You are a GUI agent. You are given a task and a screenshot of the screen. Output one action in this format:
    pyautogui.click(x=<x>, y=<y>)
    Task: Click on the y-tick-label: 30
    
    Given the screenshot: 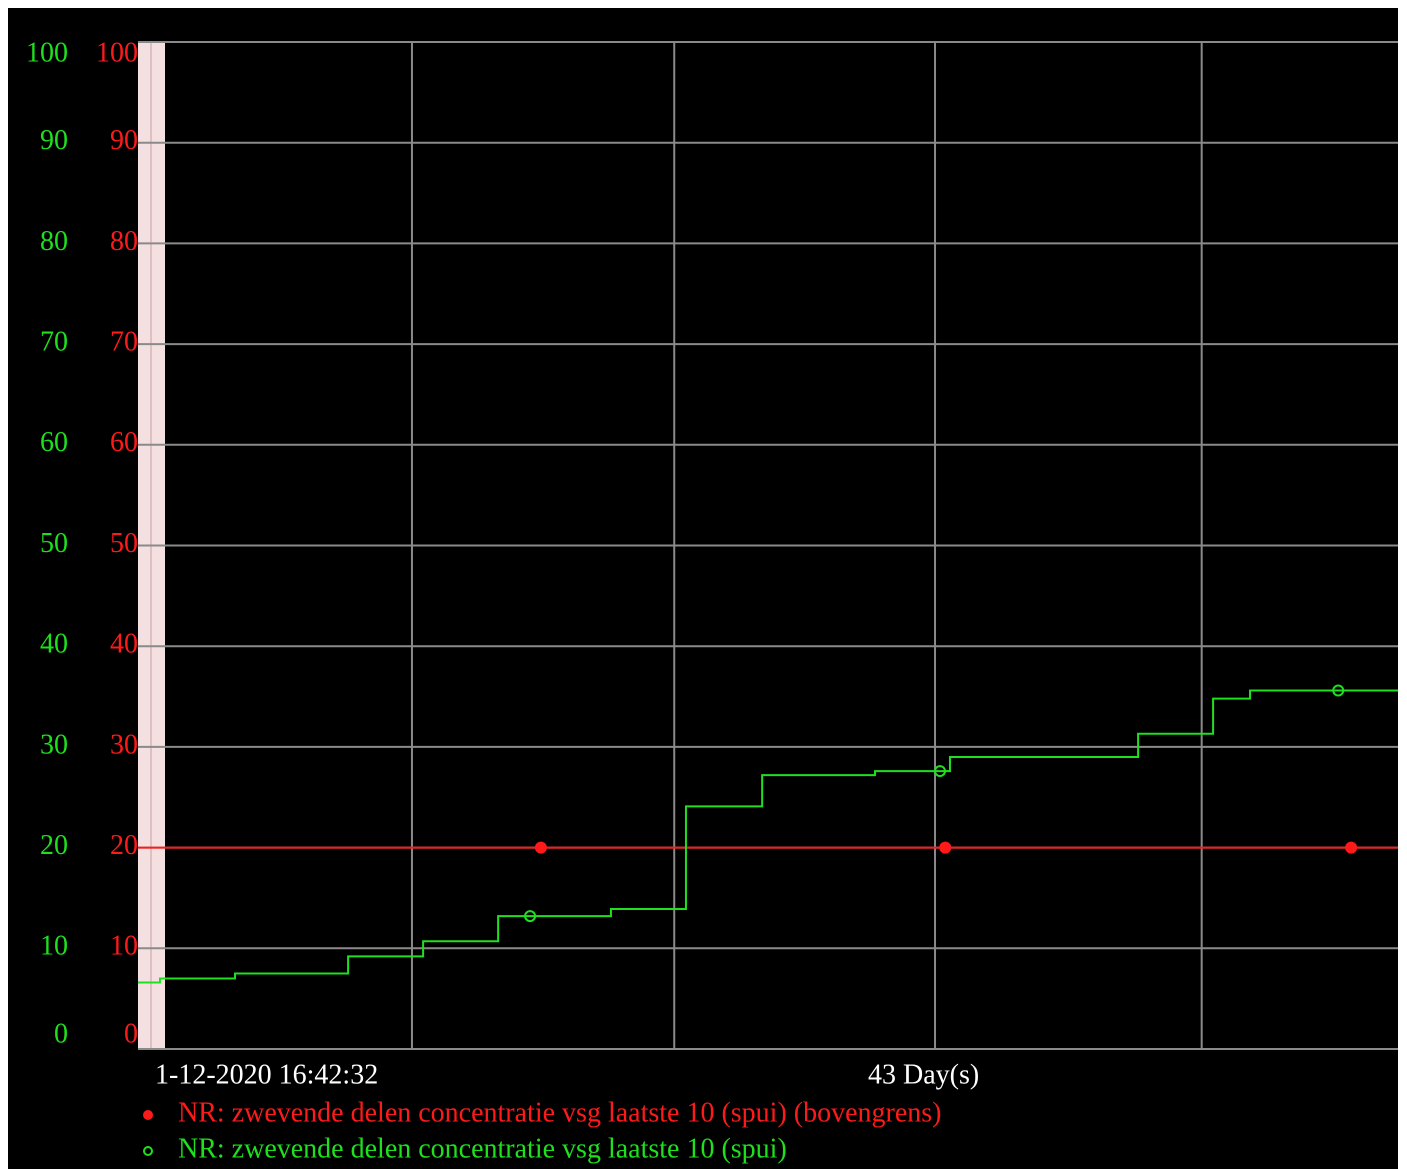 What is the action you would take?
    pyautogui.click(x=54, y=744)
    